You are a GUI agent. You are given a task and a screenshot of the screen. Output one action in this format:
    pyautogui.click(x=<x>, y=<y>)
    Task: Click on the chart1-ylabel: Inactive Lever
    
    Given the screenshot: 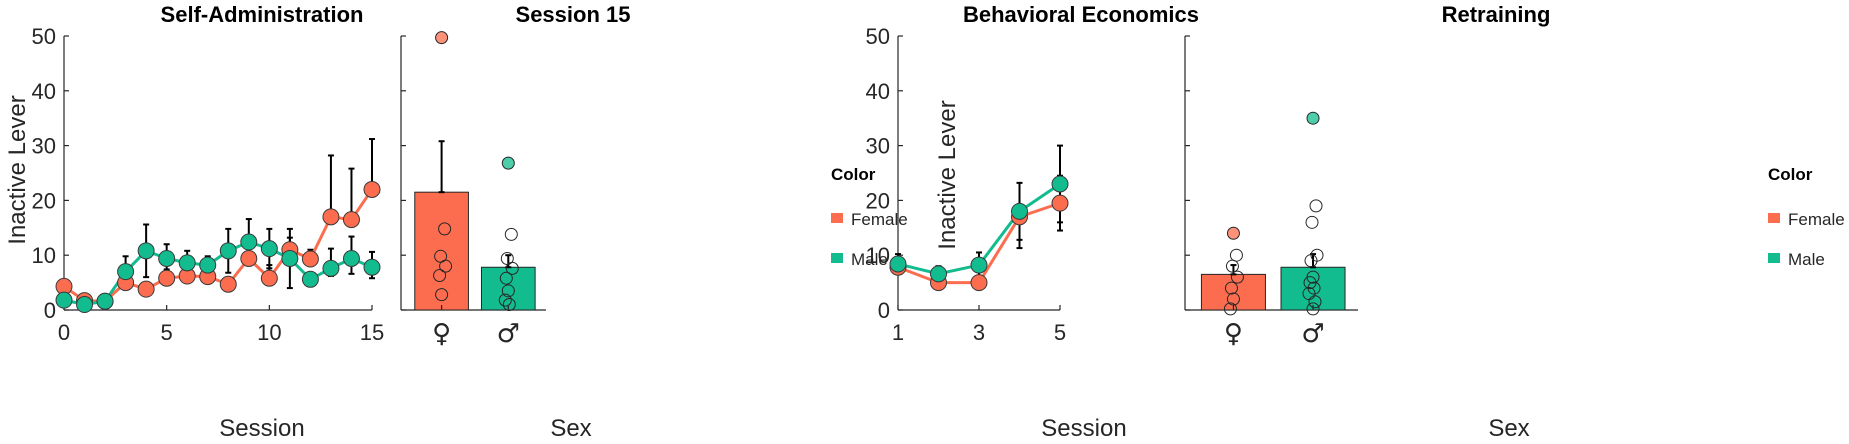 What is the action you would take?
    pyautogui.click(x=17, y=169)
    